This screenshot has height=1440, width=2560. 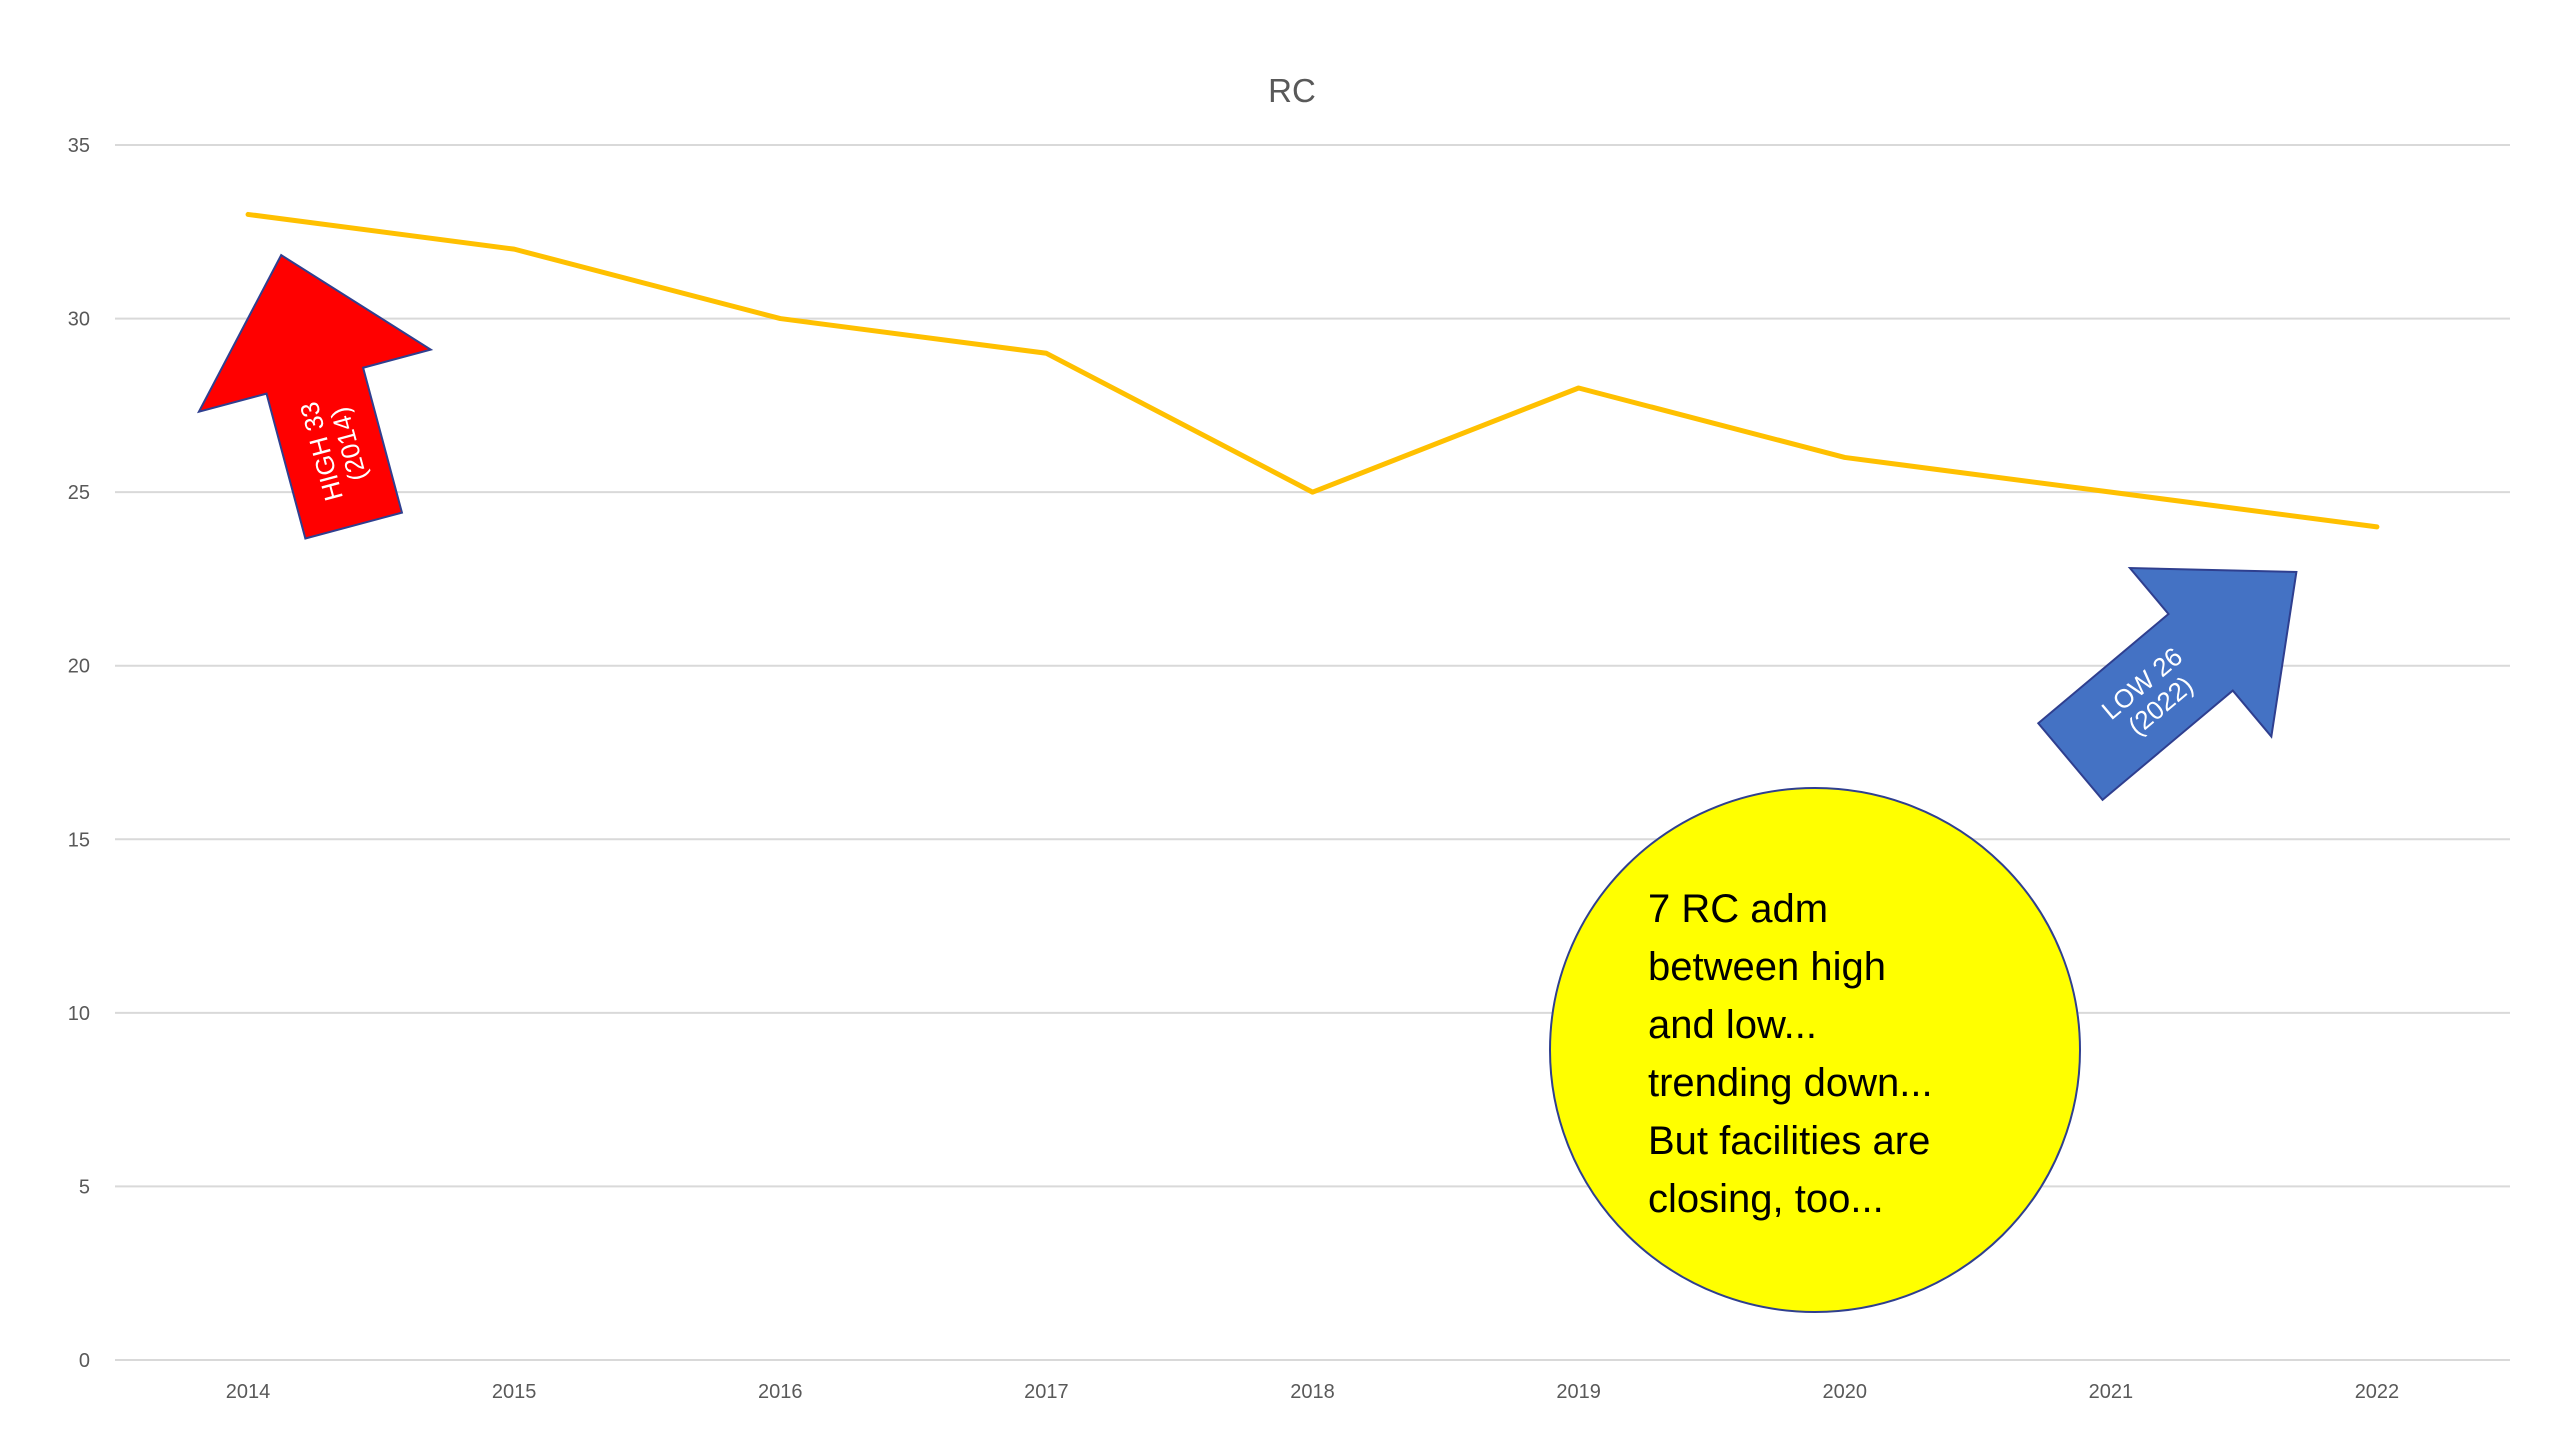 I want to click on arrow-up-right-icon, so click(x=2167, y=684).